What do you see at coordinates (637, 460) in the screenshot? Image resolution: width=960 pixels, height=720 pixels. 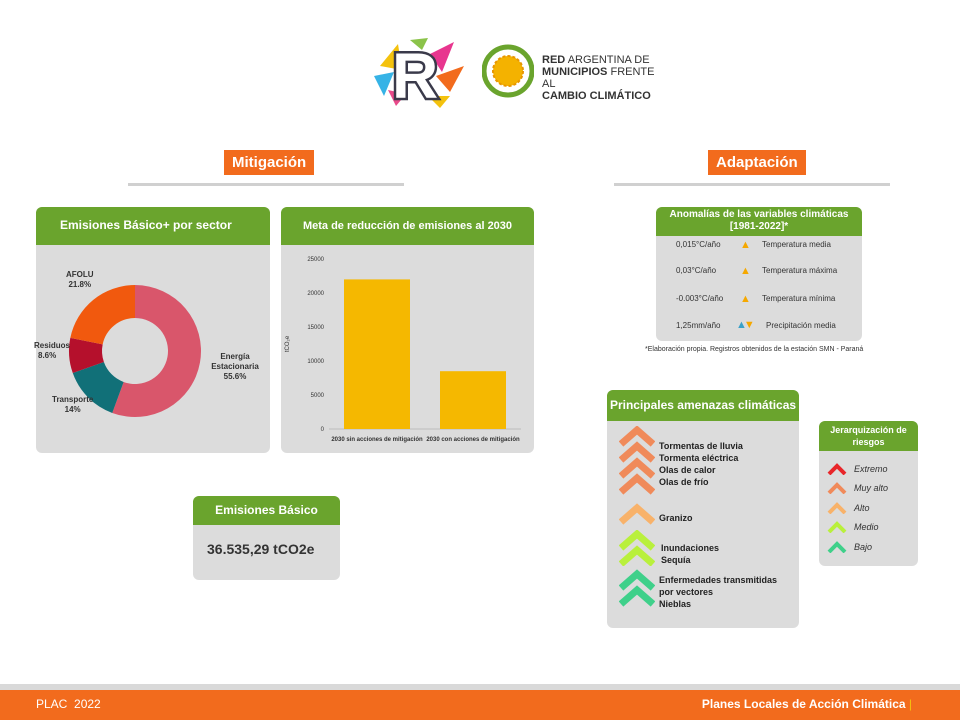 I see `risk-muy-alto-icon` at bounding box center [637, 460].